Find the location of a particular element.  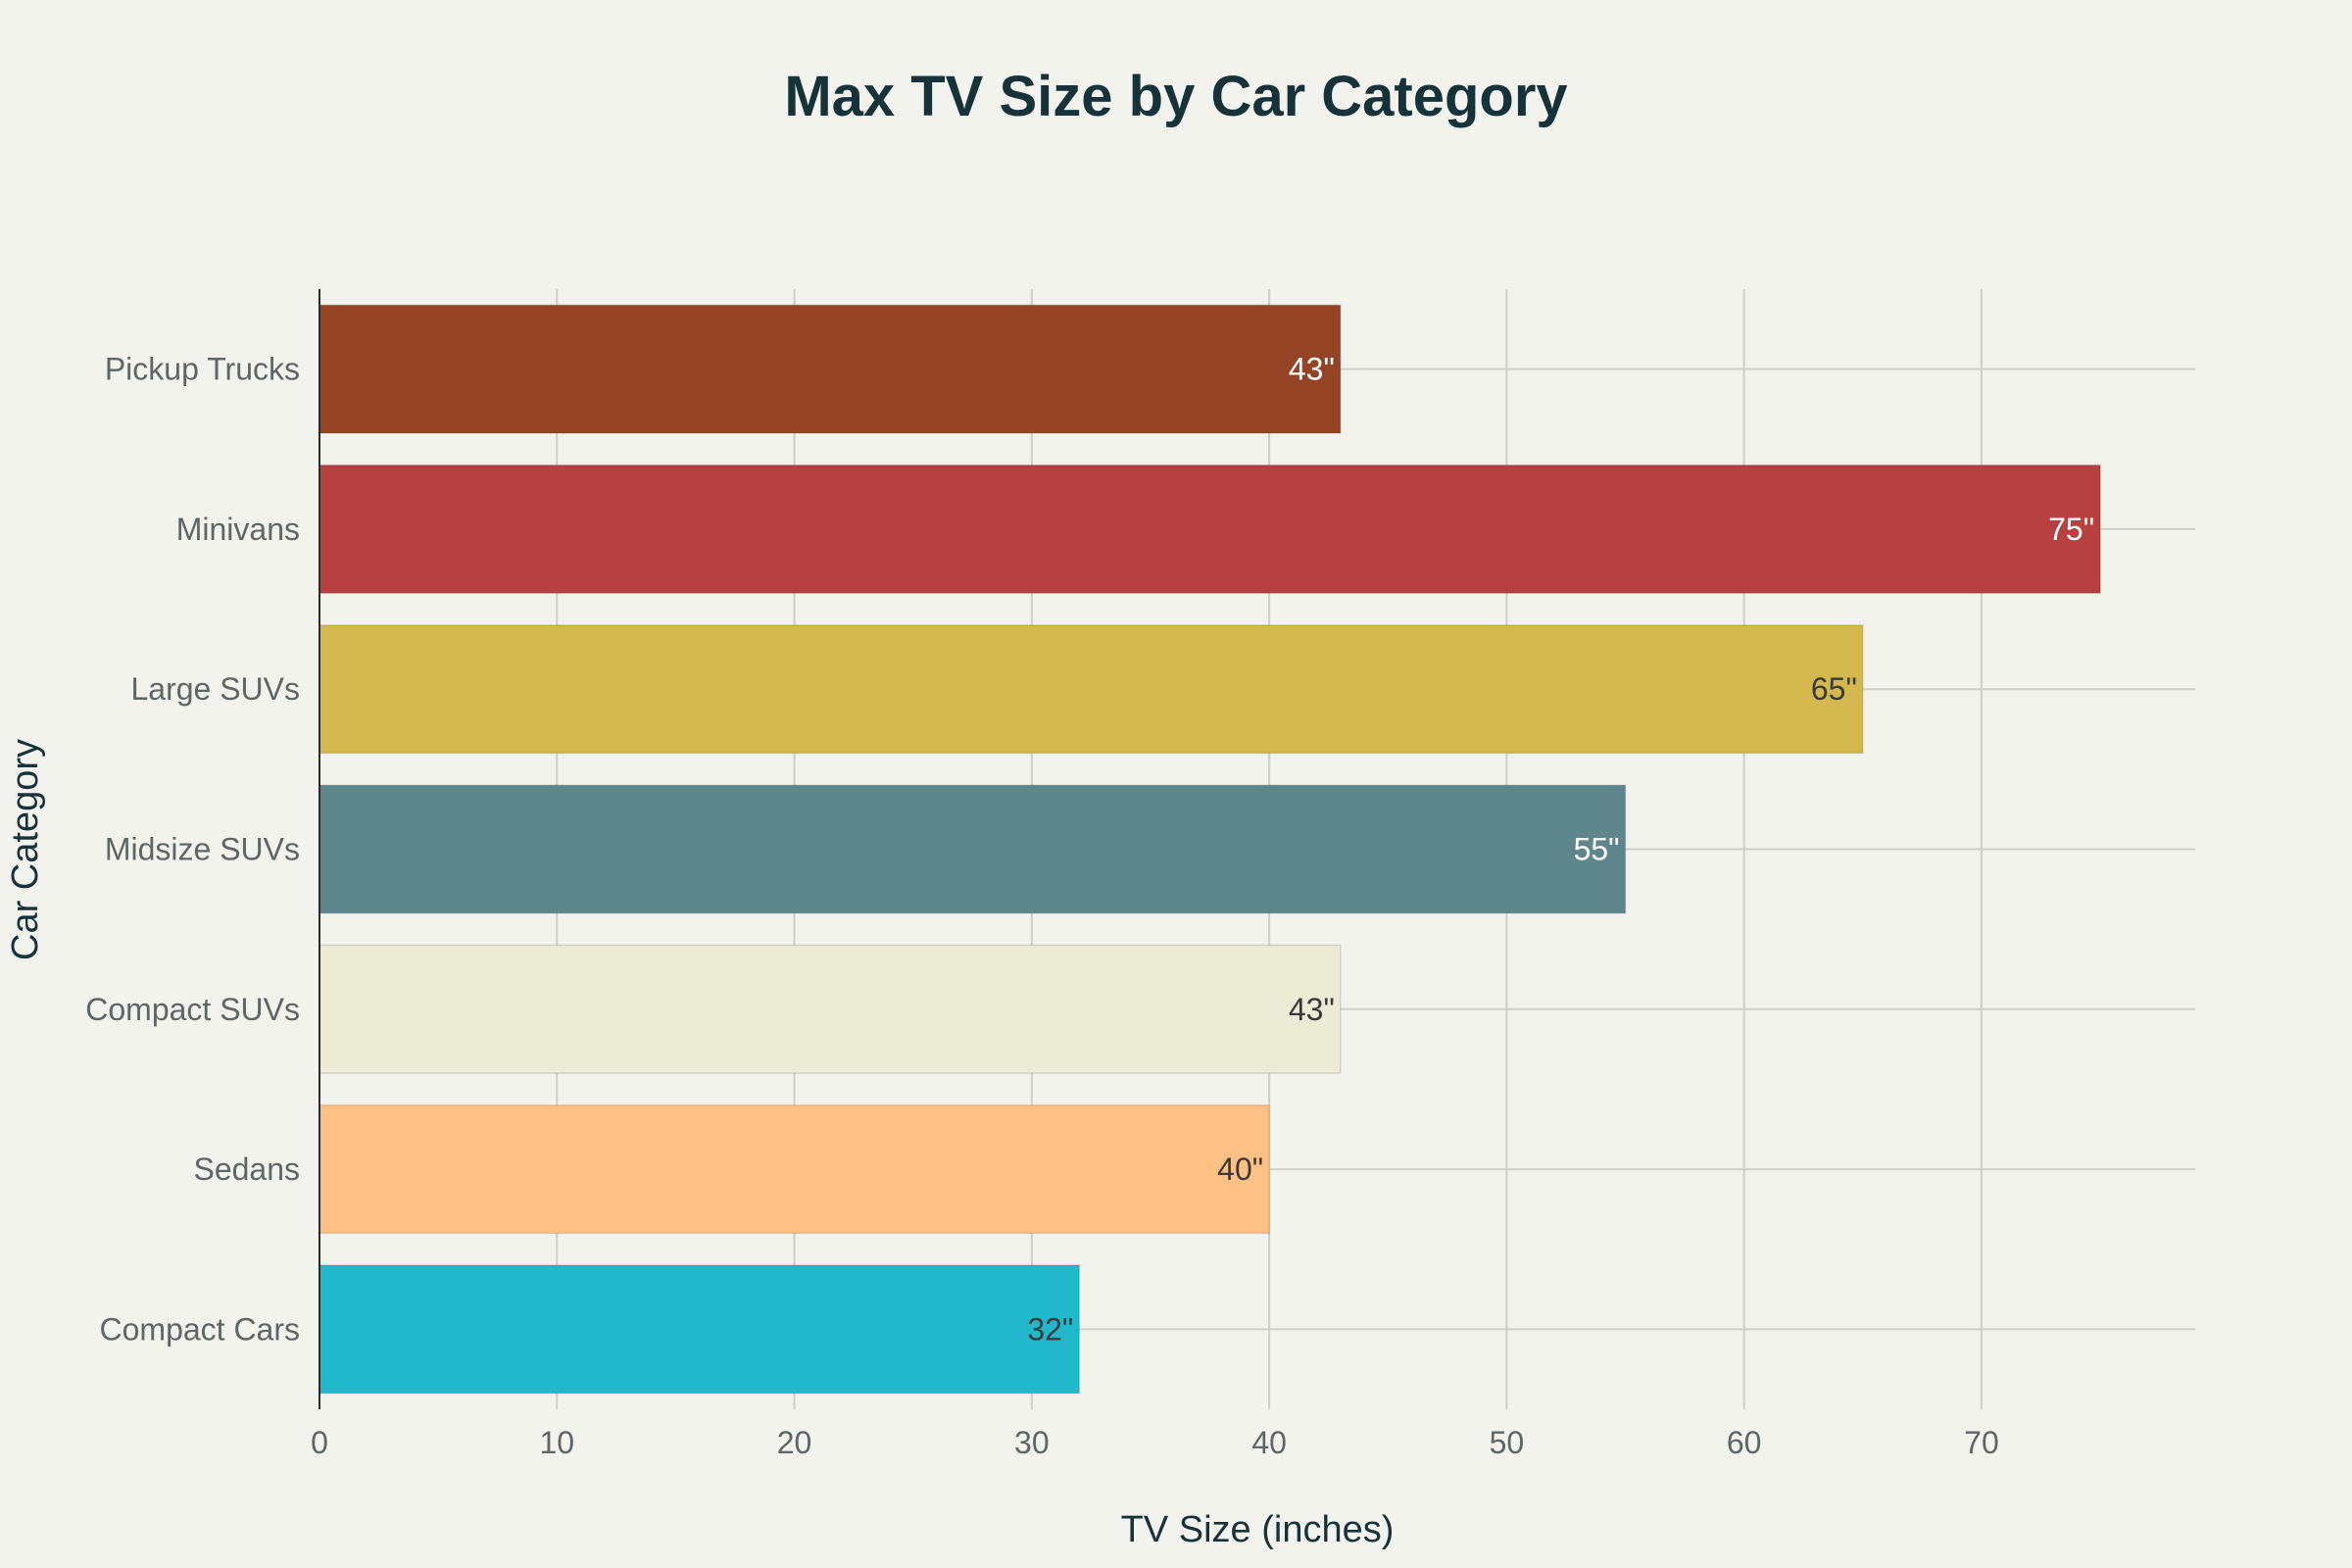

bar-pickup-trucks is located at coordinates (830, 369).